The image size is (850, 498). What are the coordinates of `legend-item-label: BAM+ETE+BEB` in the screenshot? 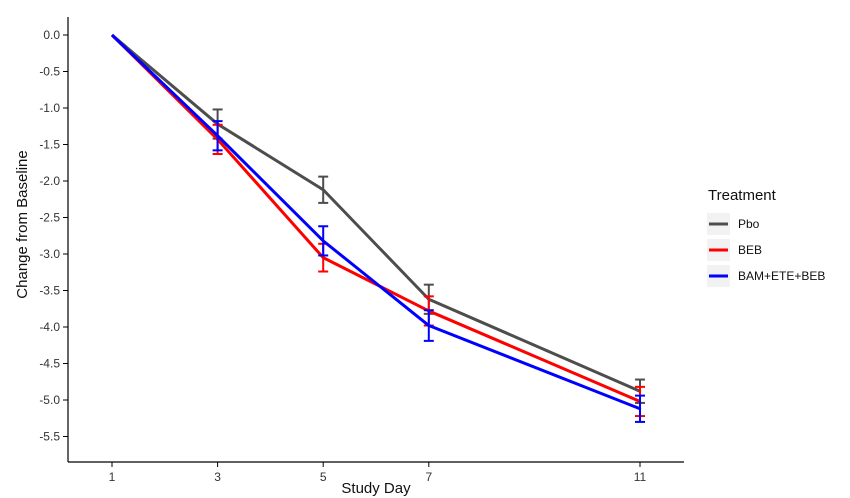 It's located at (781, 276).